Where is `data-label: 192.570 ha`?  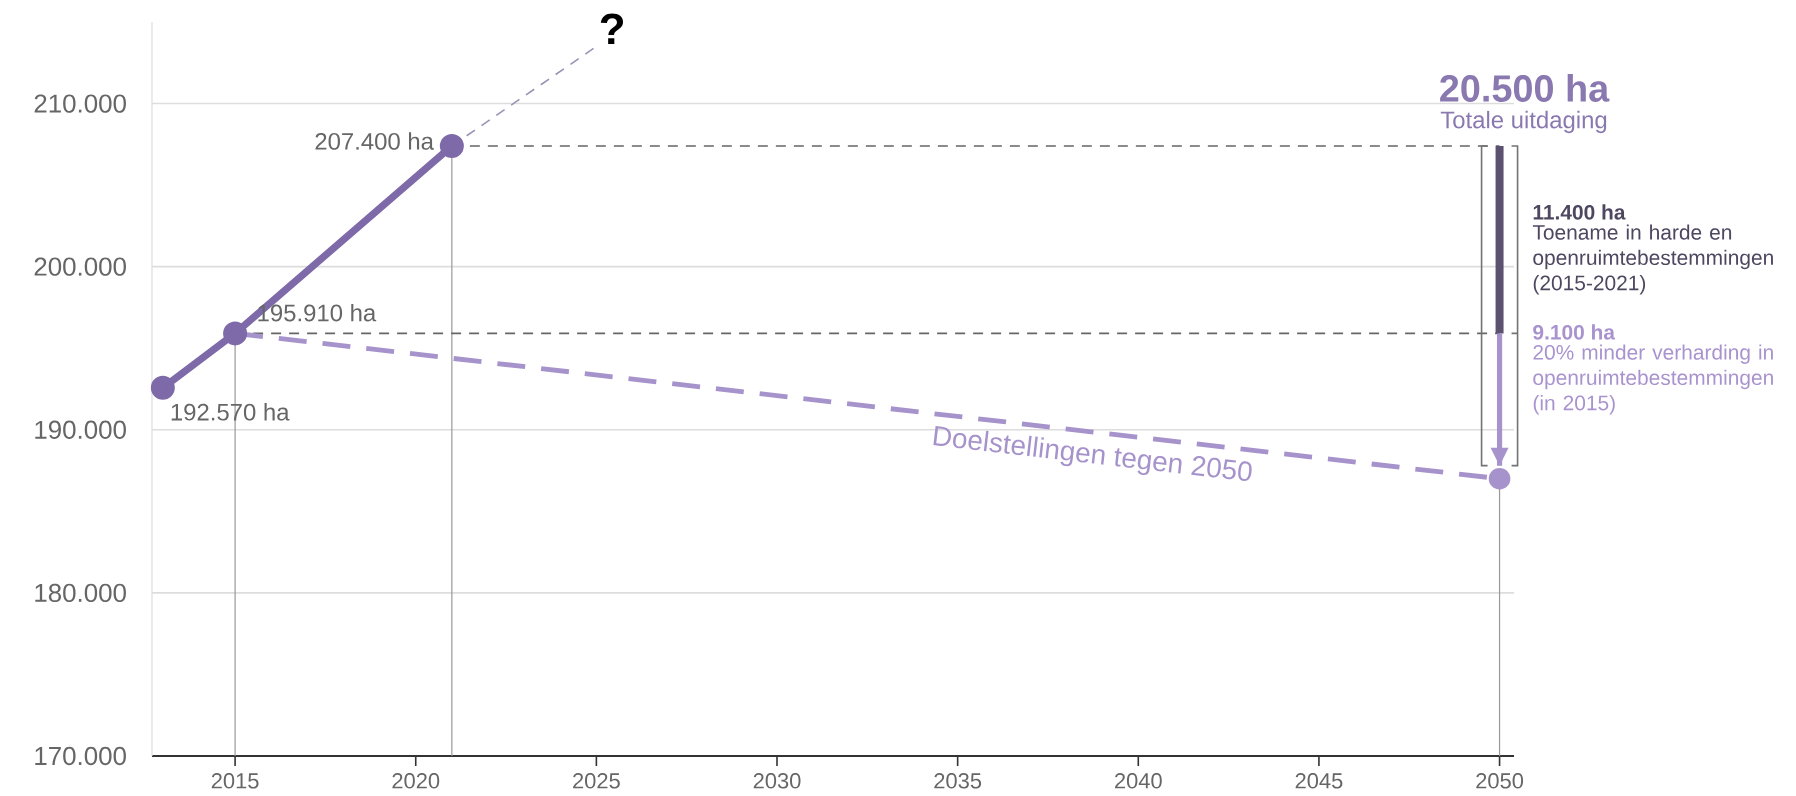 data-label: 192.570 ha is located at coordinates (230, 412).